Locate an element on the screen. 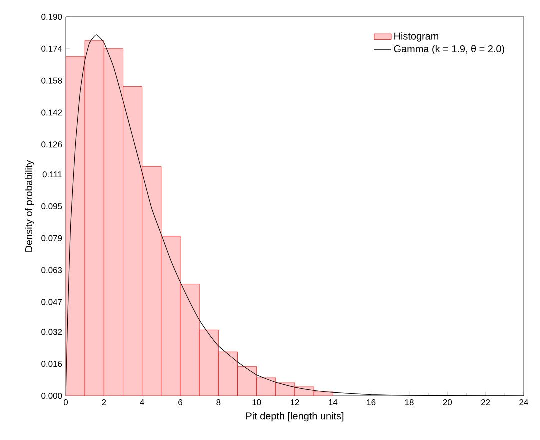  x-tick-label: 0 is located at coordinates (66, 403).